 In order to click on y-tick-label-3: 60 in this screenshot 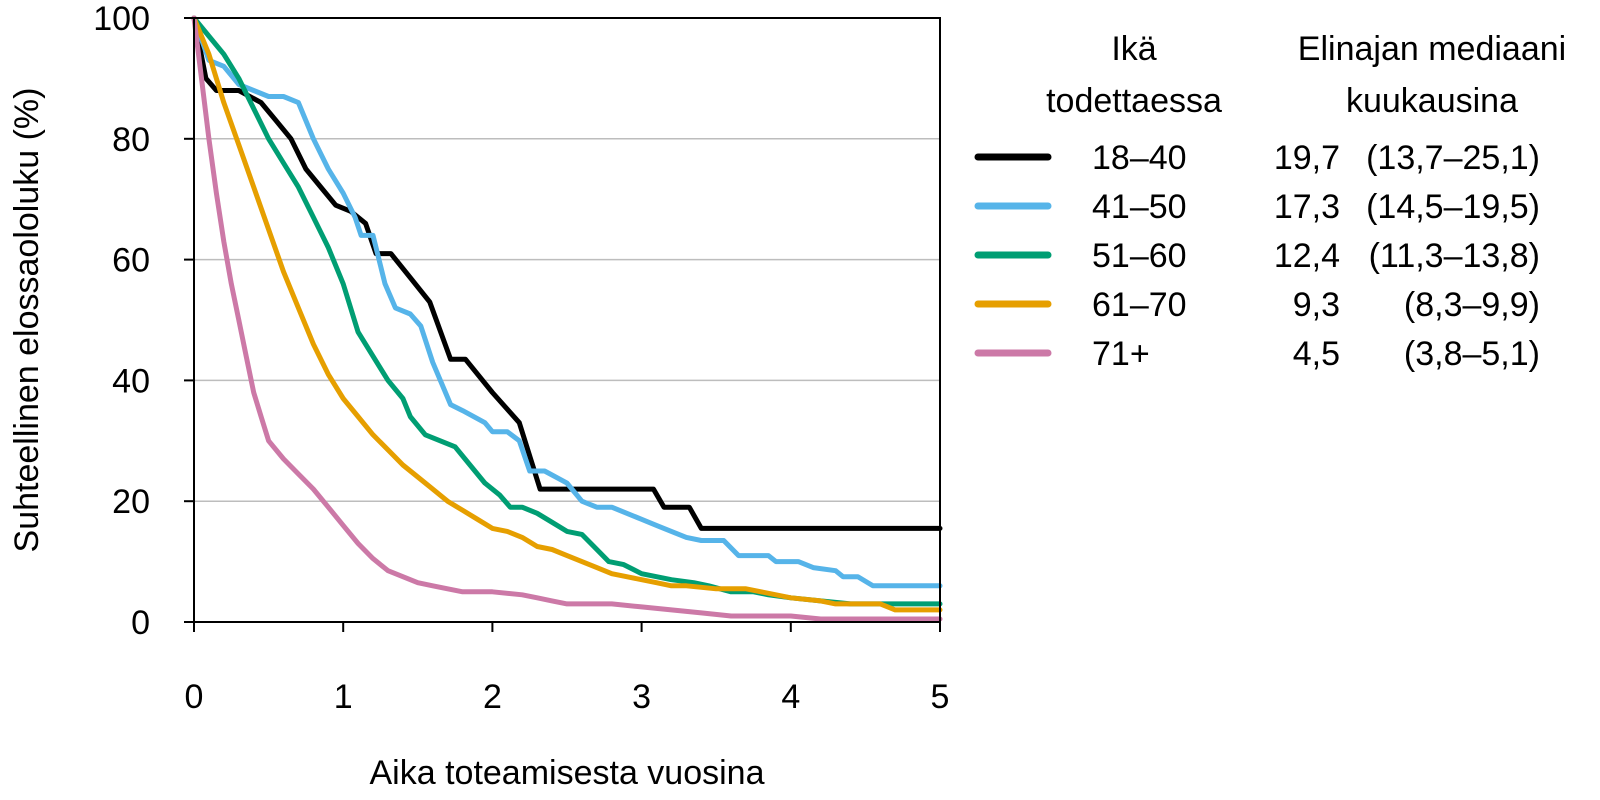, I will do `click(131, 261)`.